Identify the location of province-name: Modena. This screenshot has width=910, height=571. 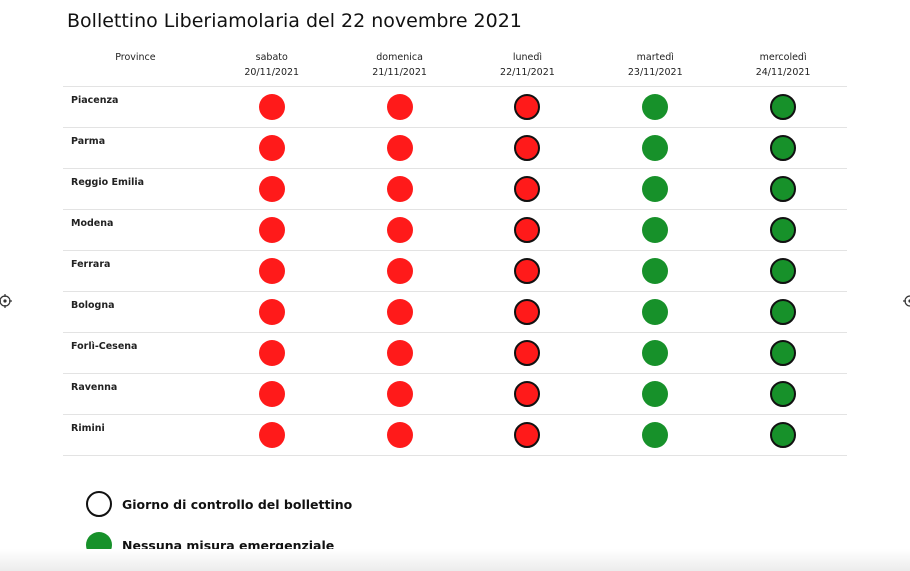
(92, 223).